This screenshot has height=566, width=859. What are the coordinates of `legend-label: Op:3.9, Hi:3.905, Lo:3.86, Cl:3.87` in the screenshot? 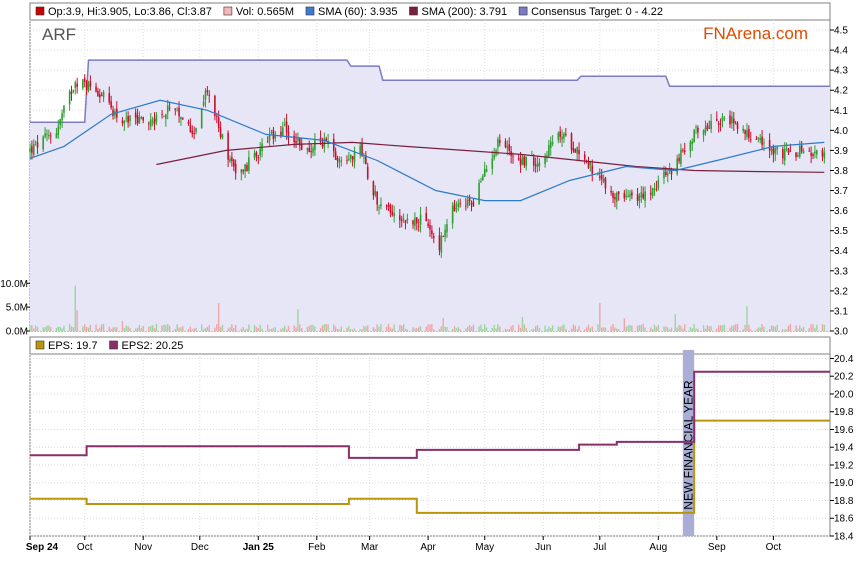 It's located at (130, 12).